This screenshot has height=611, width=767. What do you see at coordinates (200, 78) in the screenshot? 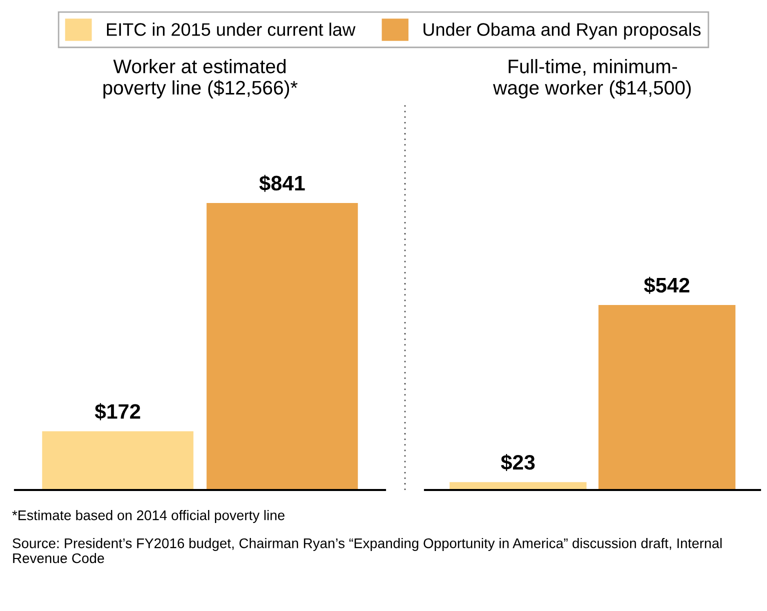
I see `chart-title: Worker at estimated poverty line ($12,566)*` at bounding box center [200, 78].